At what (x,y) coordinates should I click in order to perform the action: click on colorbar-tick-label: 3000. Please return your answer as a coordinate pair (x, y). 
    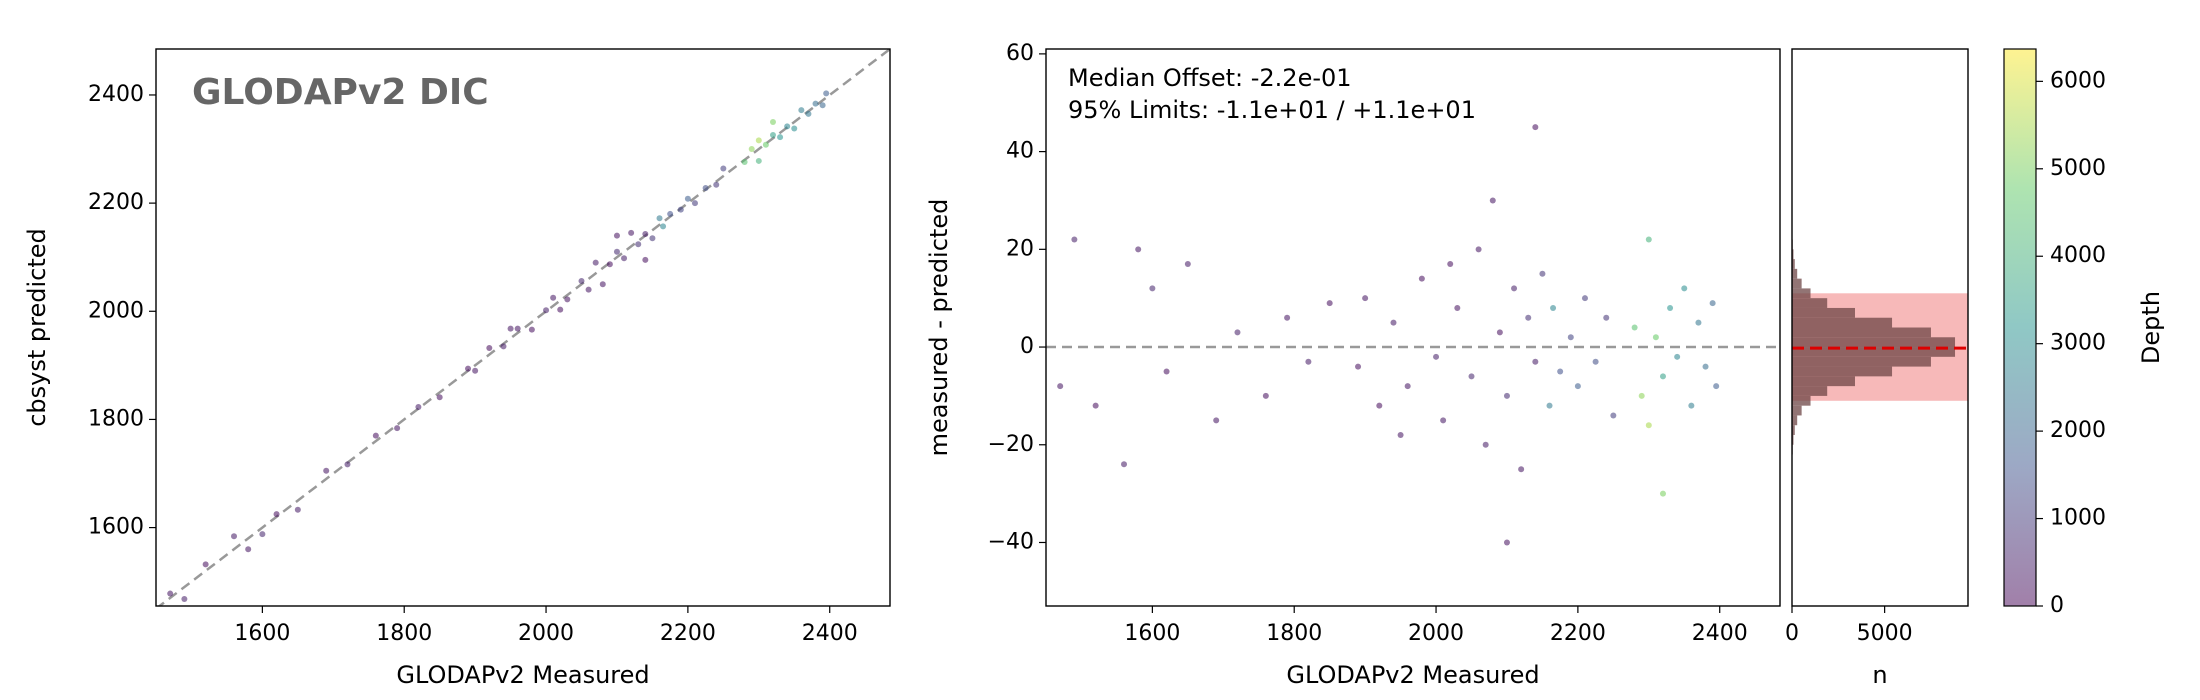
    Looking at the image, I should click on (2078, 343).